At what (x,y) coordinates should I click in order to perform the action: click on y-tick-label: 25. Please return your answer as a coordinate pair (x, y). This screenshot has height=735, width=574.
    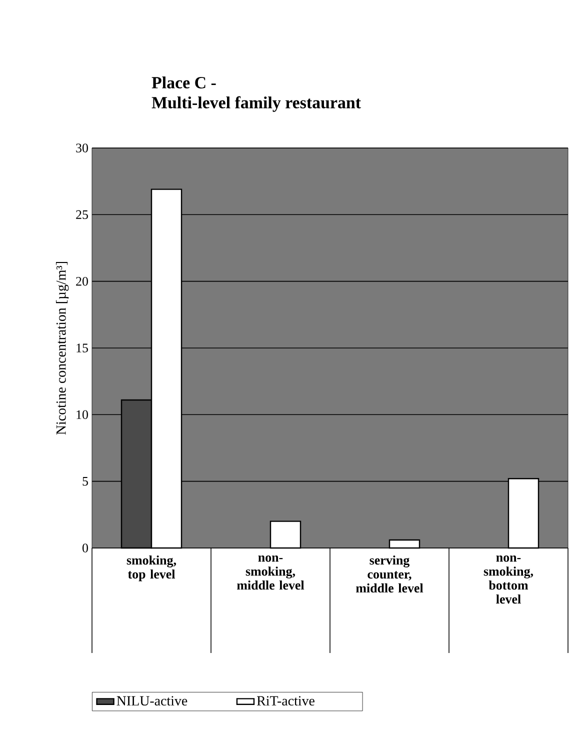
    Looking at the image, I should click on (82, 215).